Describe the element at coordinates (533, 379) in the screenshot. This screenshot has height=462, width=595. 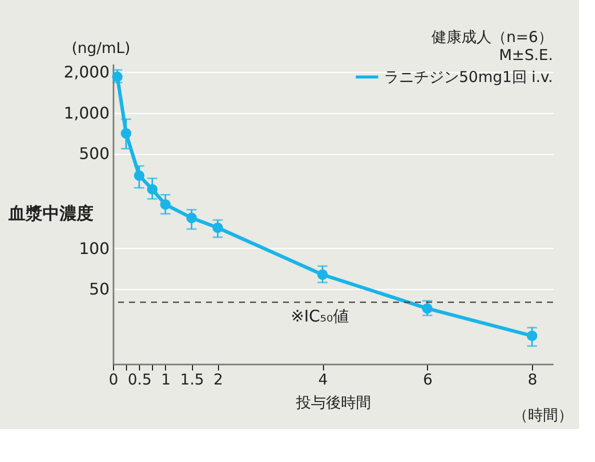
I see `x-tick-label: 8` at that location.